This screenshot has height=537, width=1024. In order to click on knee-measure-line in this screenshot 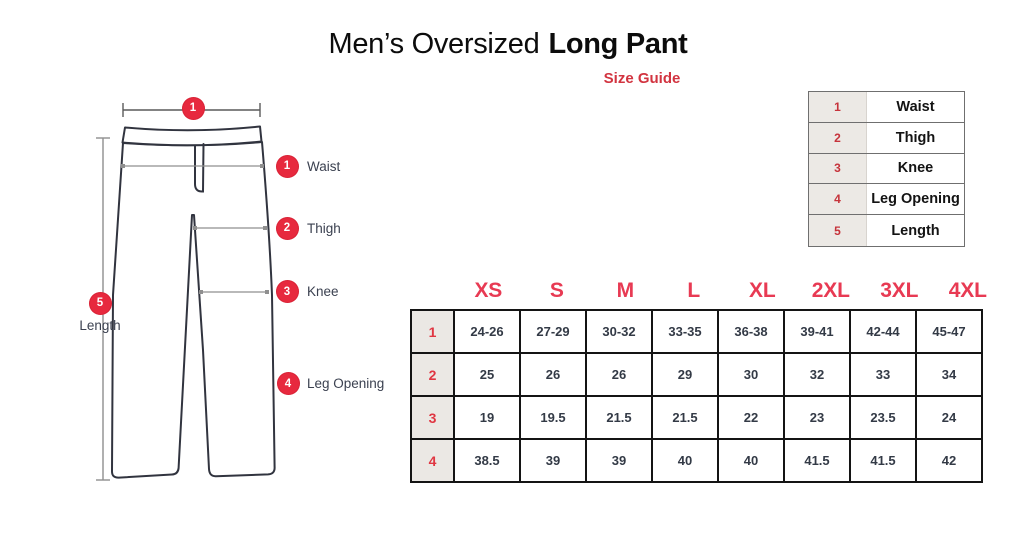, I will do `click(234, 292)`.